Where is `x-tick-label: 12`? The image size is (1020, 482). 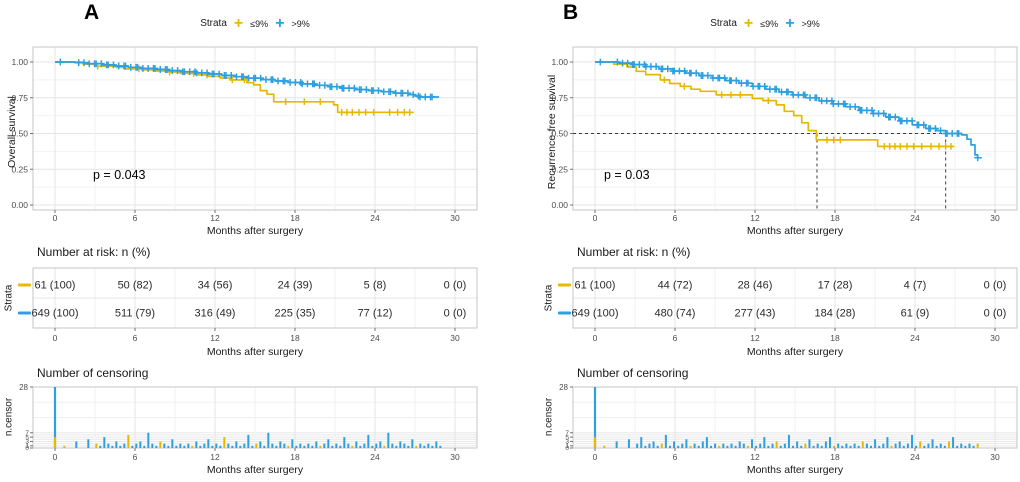 x-tick-label: 12 is located at coordinates (755, 338).